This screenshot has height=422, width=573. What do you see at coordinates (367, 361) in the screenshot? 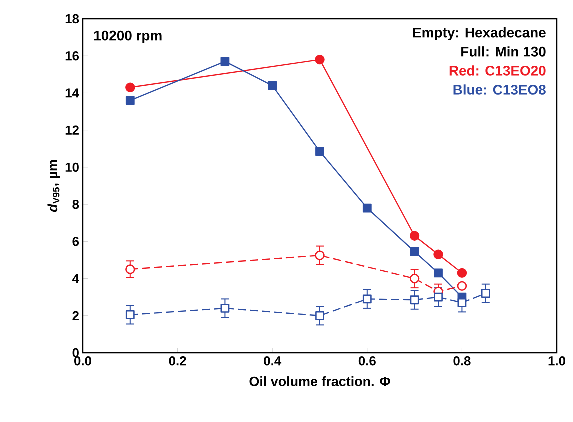
I see `x-tick-label: 0.6` at bounding box center [367, 361].